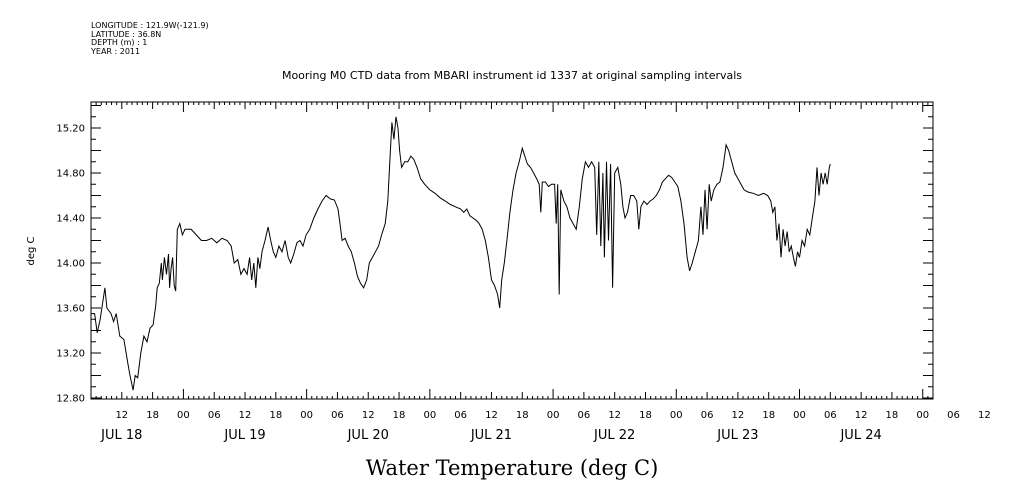 Image resolution: width=1009 pixels, height=504 pixels. I want to click on day-label: JUL 22, so click(614, 435).